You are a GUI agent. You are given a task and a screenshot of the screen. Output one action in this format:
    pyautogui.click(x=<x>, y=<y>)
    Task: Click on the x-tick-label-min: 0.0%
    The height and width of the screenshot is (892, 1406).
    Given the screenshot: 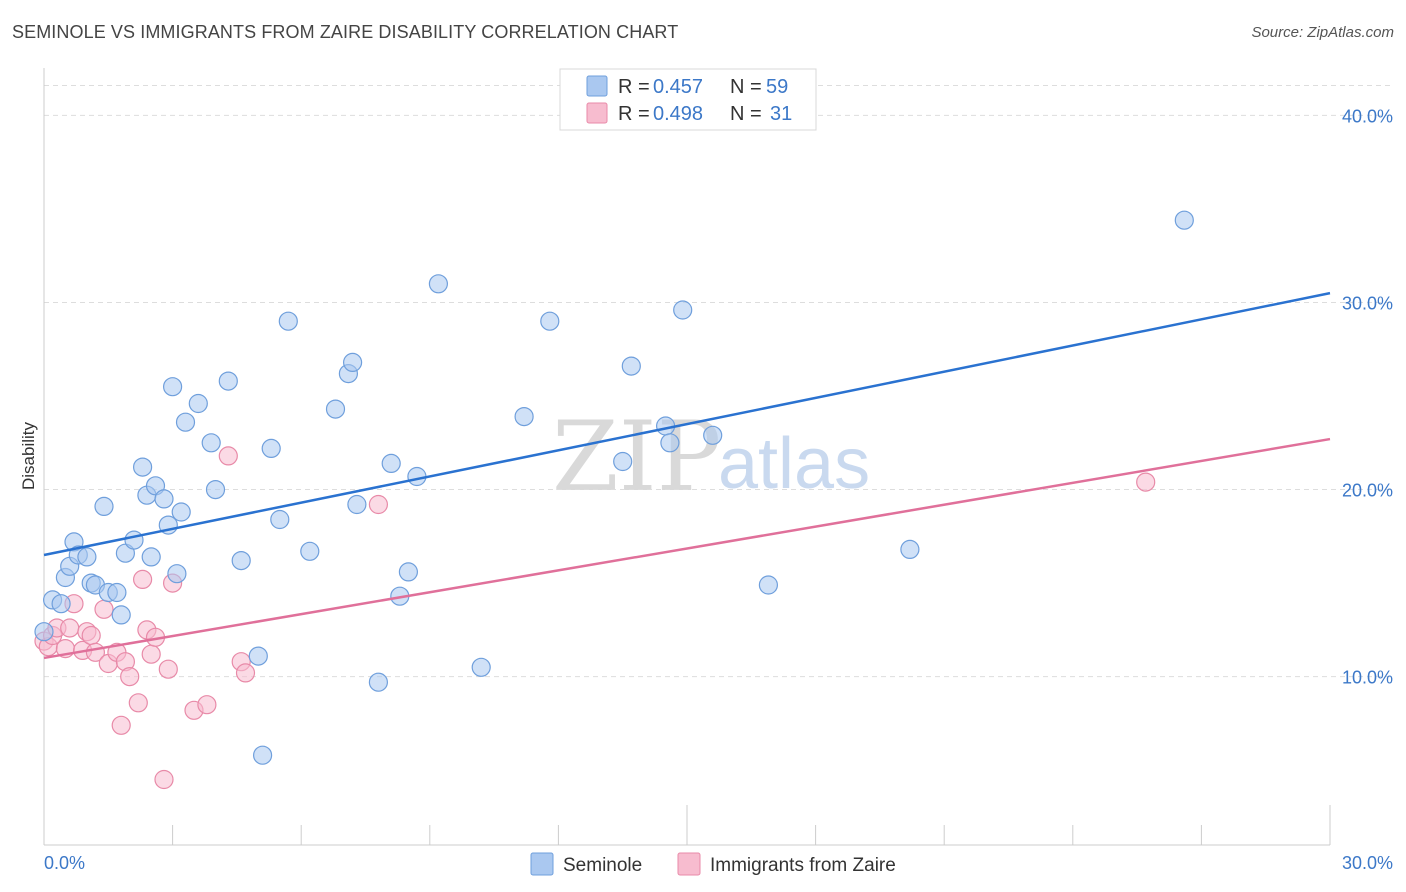 What is the action you would take?
    pyautogui.click(x=64, y=863)
    